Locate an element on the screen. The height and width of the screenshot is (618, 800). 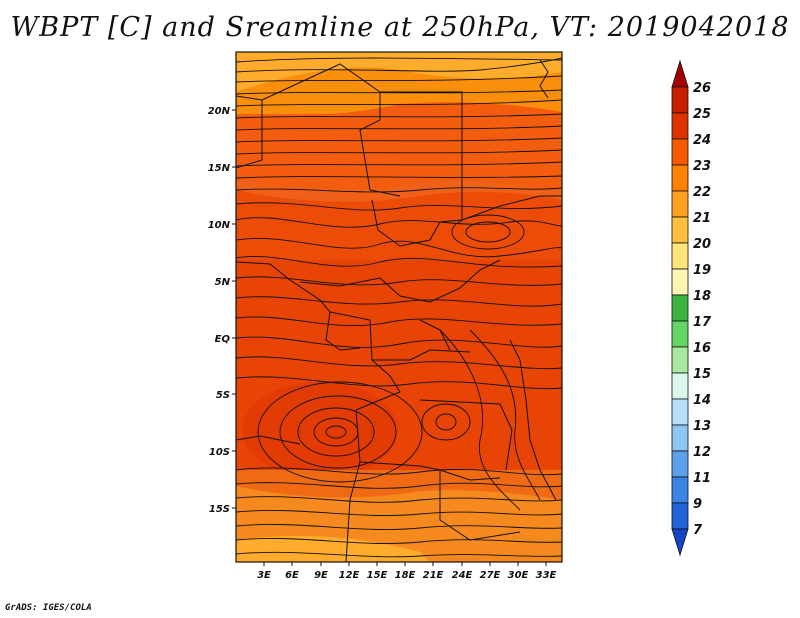
lon-label: 15E is located at coordinates (377, 575).